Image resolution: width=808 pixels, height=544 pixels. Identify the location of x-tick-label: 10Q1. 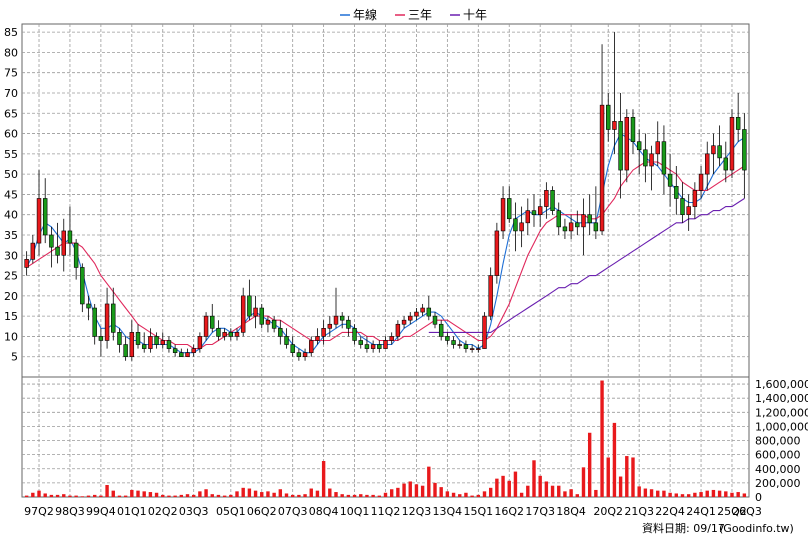
(355, 511).